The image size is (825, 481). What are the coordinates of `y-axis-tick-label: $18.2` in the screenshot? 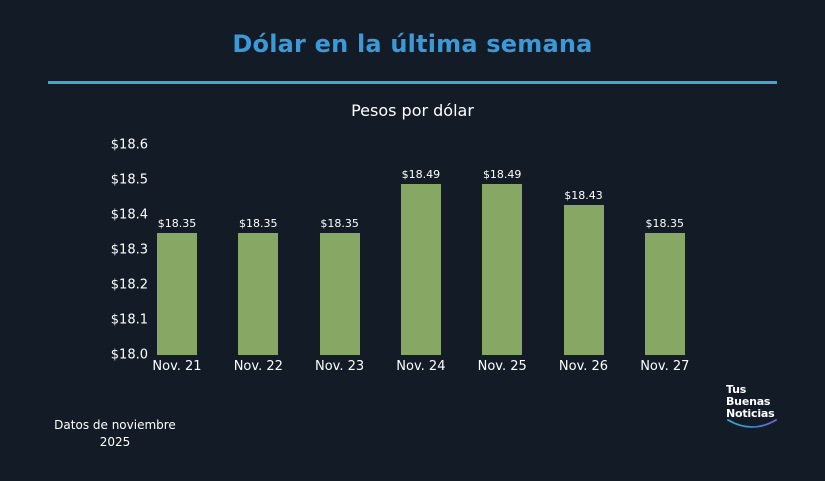 It's located at (129, 285).